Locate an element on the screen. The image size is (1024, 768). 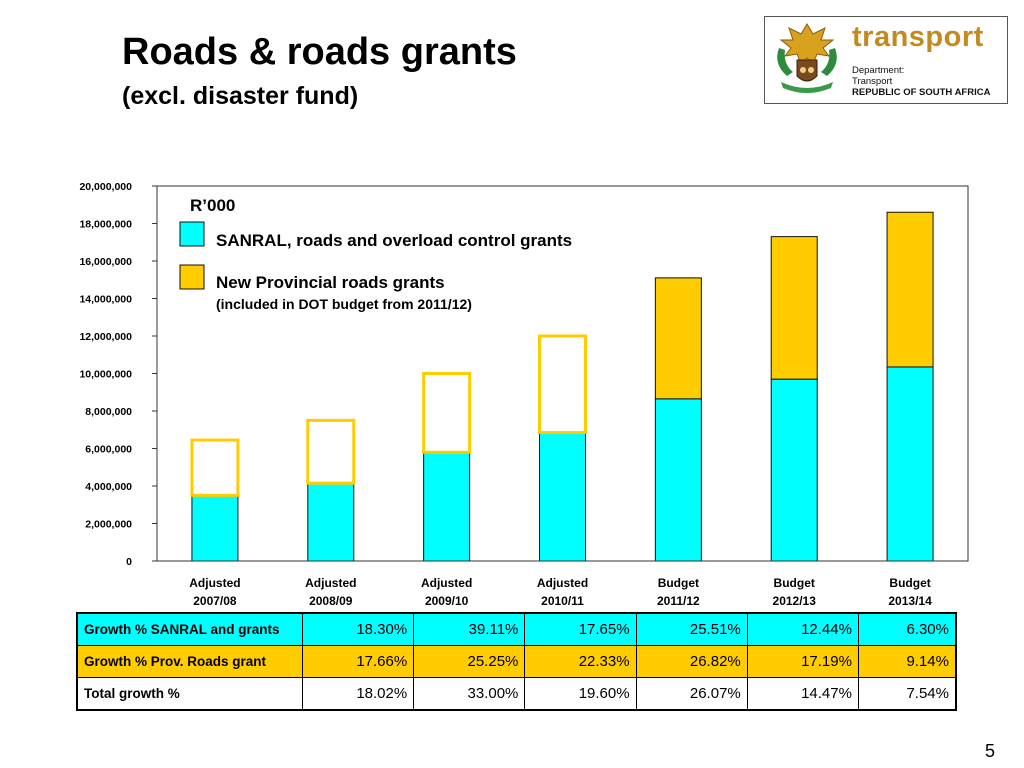
table-cell: 7.54% is located at coordinates (907, 694).